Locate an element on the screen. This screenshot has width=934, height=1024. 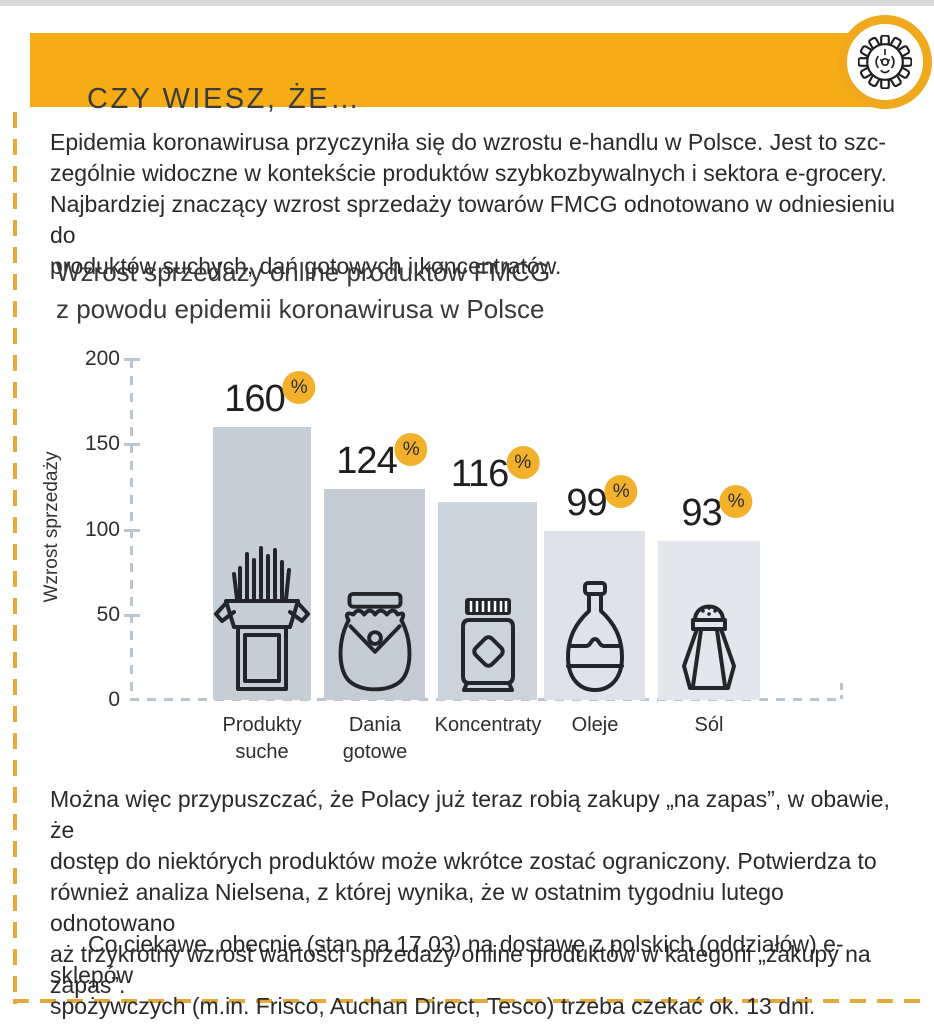
value-number: 160 is located at coordinates (254, 399).